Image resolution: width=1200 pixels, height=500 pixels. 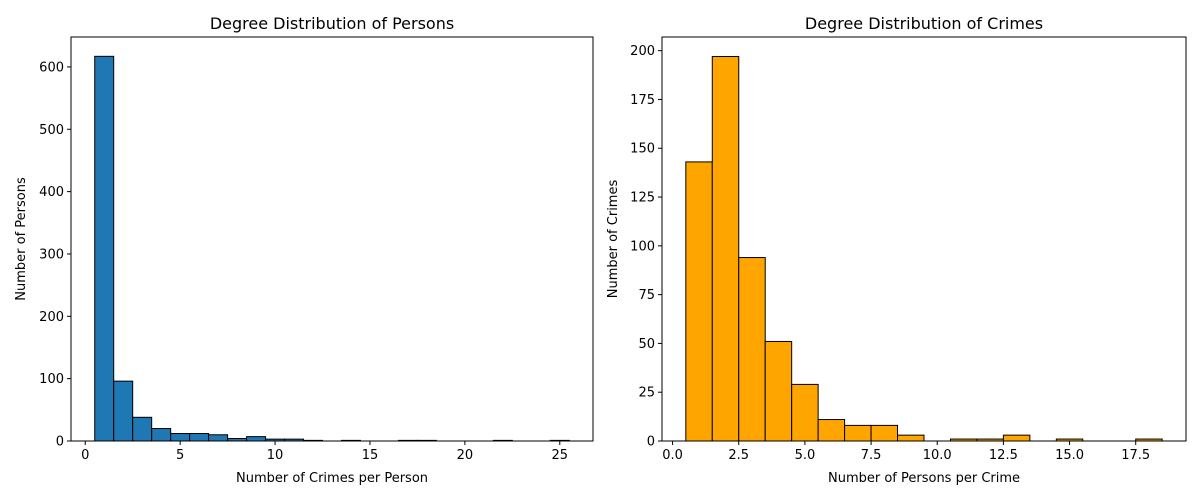 What do you see at coordinates (560, 455) in the screenshot?
I see `x-tick-label: 25` at bounding box center [560, 455].